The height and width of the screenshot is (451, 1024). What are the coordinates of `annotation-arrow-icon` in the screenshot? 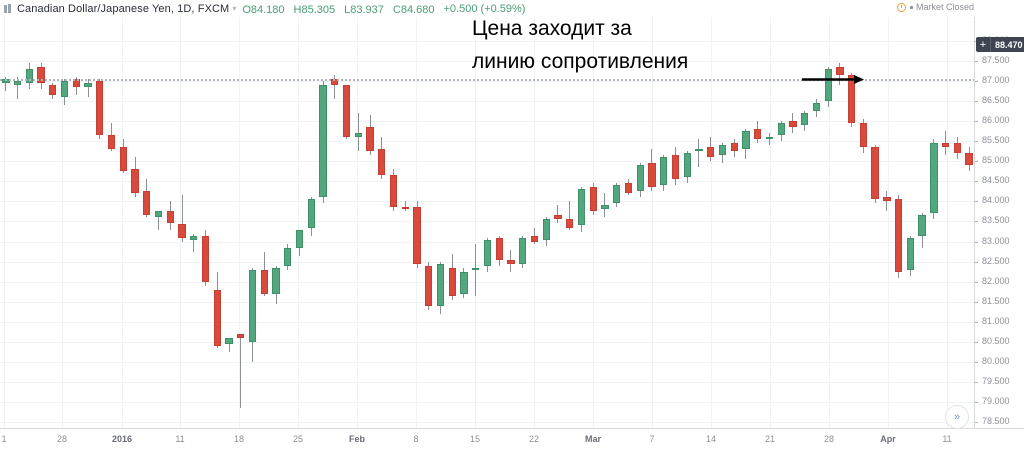 It's located at (833, 79).